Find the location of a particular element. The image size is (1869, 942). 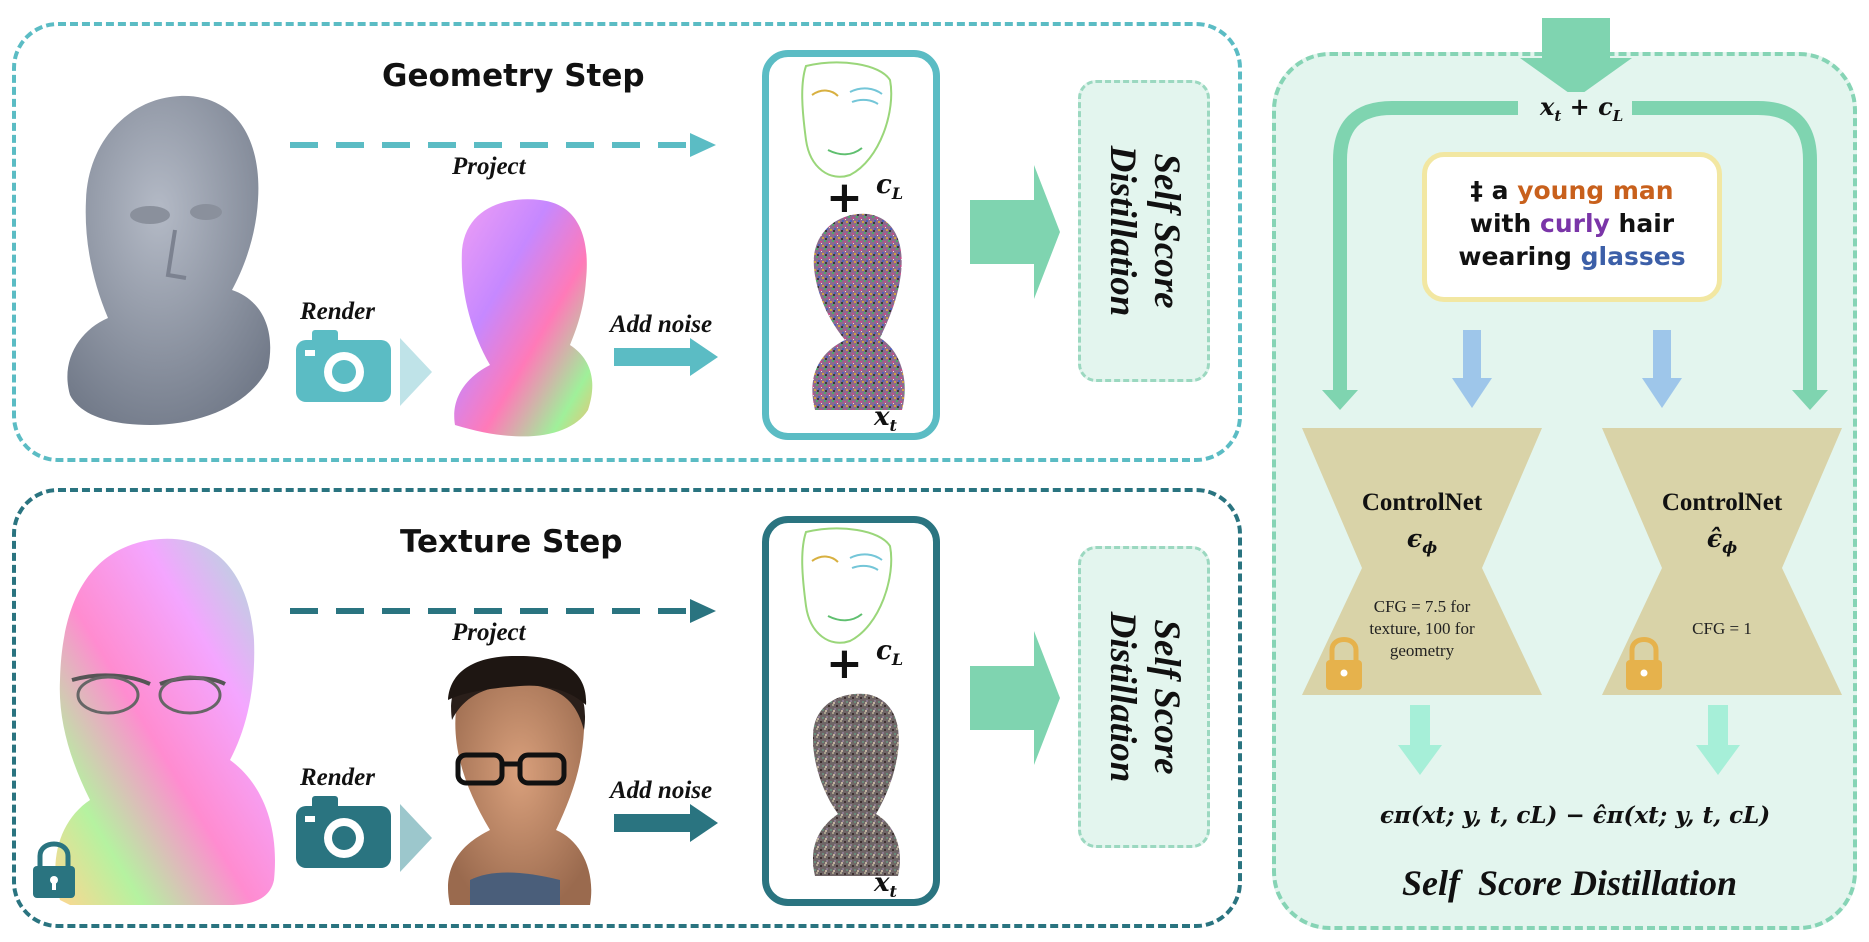

texture-noisy-head-image is located at coordinates (856, 784).